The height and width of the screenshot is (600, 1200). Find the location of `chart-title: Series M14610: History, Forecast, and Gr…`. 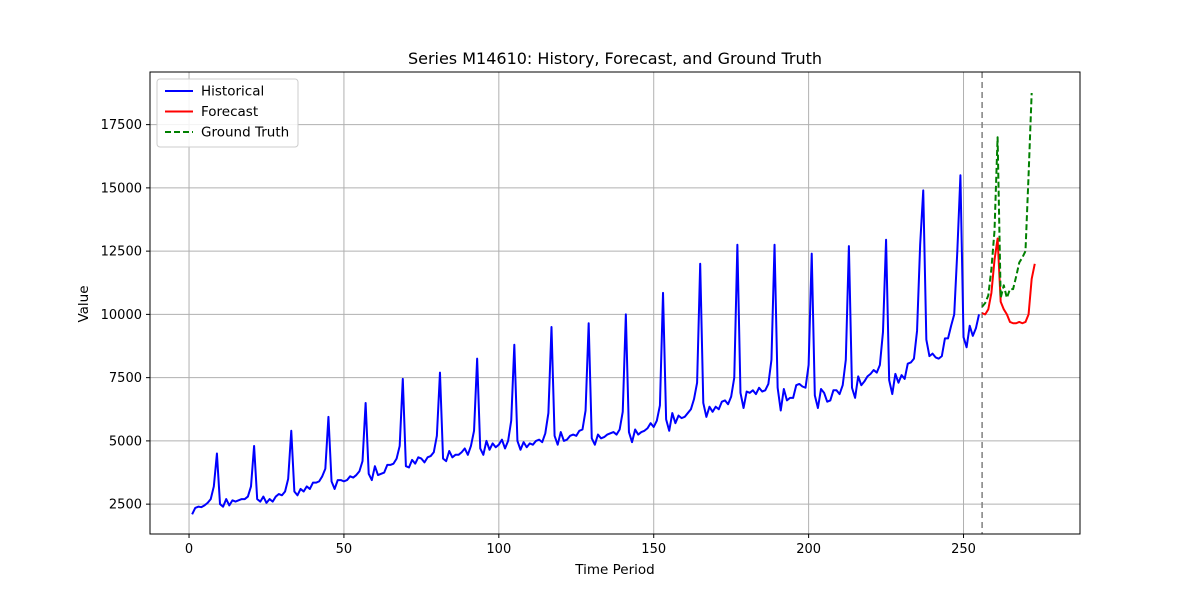

chart-title: Series M14610: History, Forecast, and Gr… is located at coordinates (615, 58).